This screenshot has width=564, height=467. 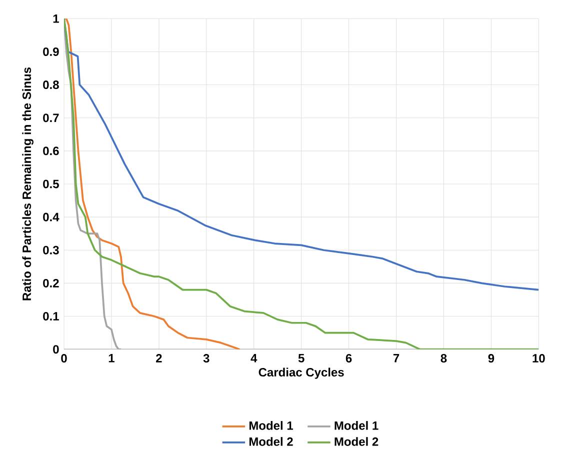 I want to click on x-tick-label: 10, so click(x=538, y=358).